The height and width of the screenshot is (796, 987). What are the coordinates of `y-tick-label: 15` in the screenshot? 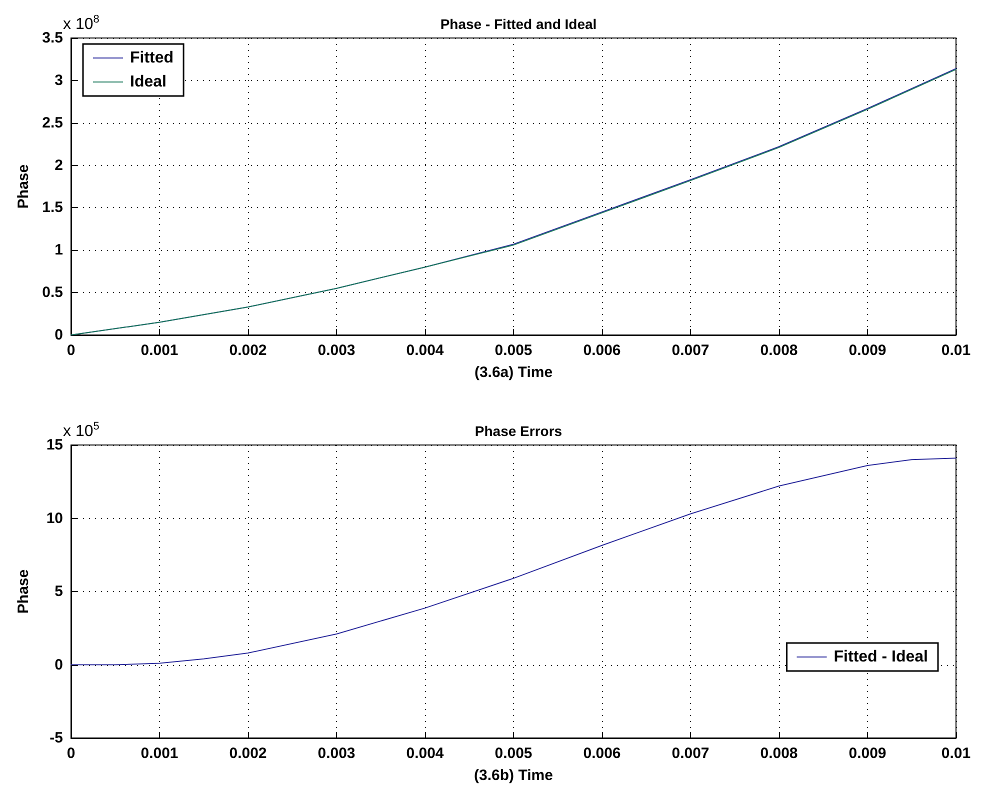 It's located at (54, 445).